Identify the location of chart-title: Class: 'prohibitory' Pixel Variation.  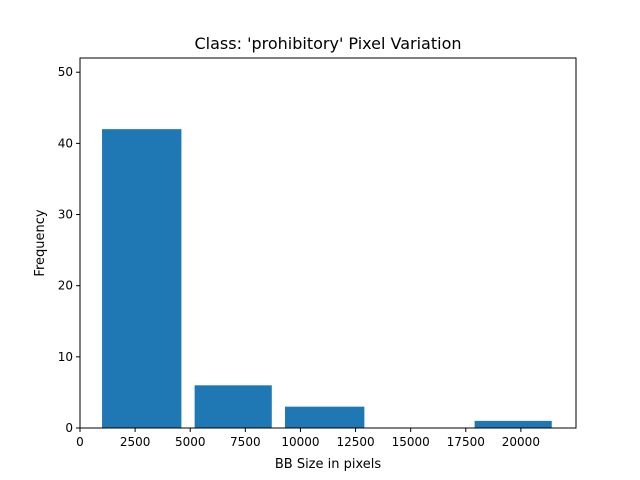
(328, 43).